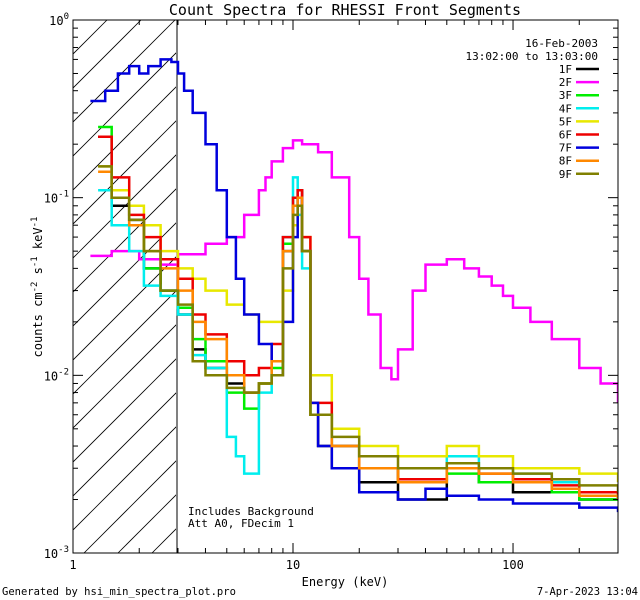 Image resolution: width=640 pixels, height=600 pixels. I want to click on legend-label-9f: 9F, so click(565, 174).